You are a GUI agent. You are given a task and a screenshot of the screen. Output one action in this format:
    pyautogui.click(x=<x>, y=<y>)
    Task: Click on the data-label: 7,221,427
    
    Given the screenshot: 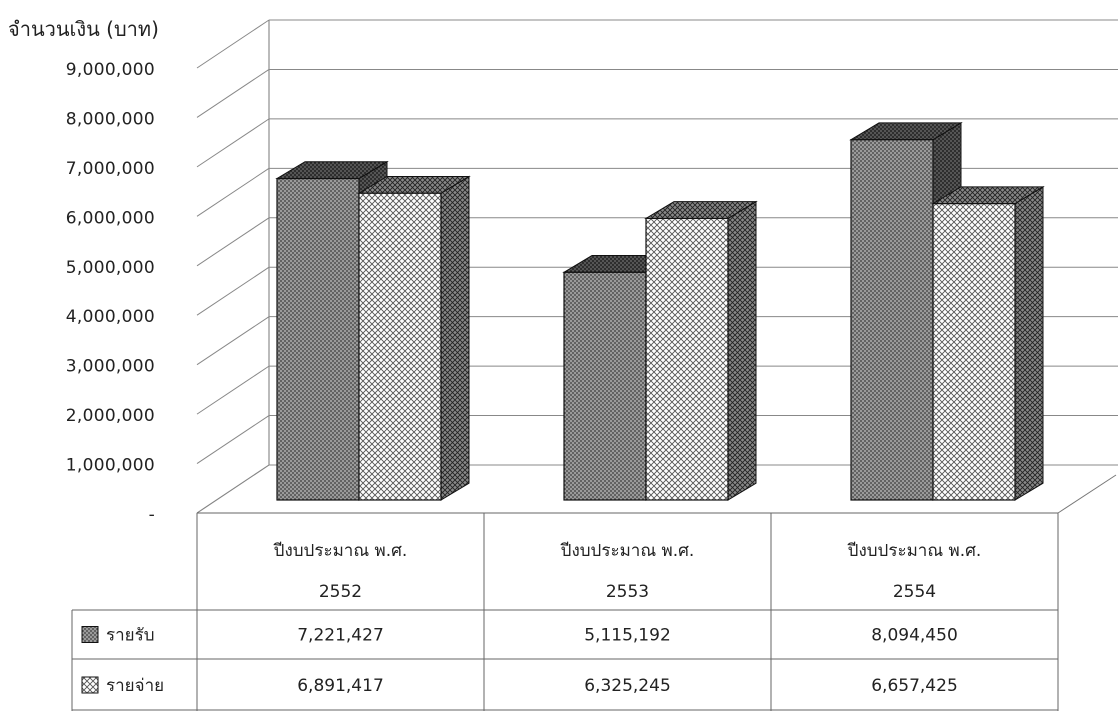 What is the action you would take?
    pyautogui.click(x=340, y=636)
    